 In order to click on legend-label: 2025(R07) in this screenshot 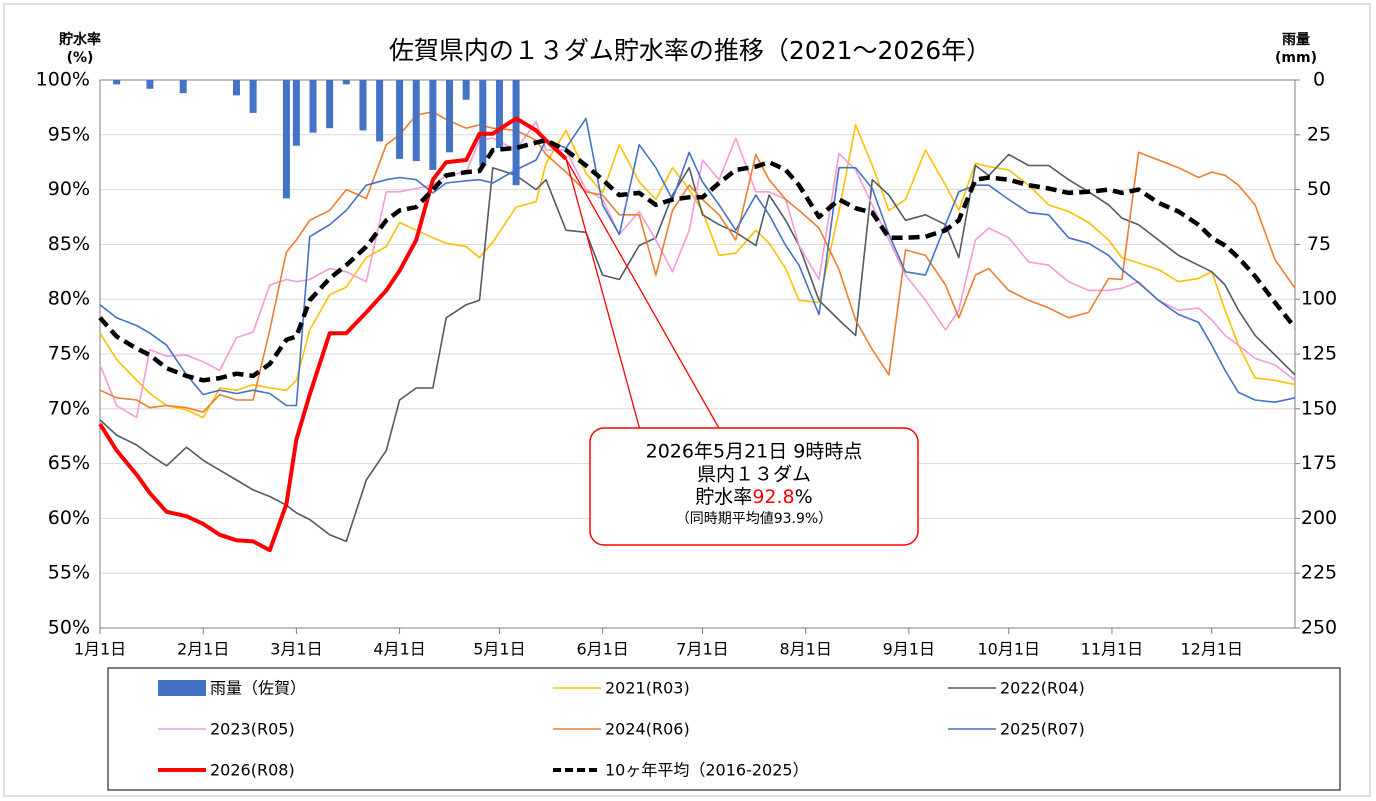, I will do `click(1042, 729)`.